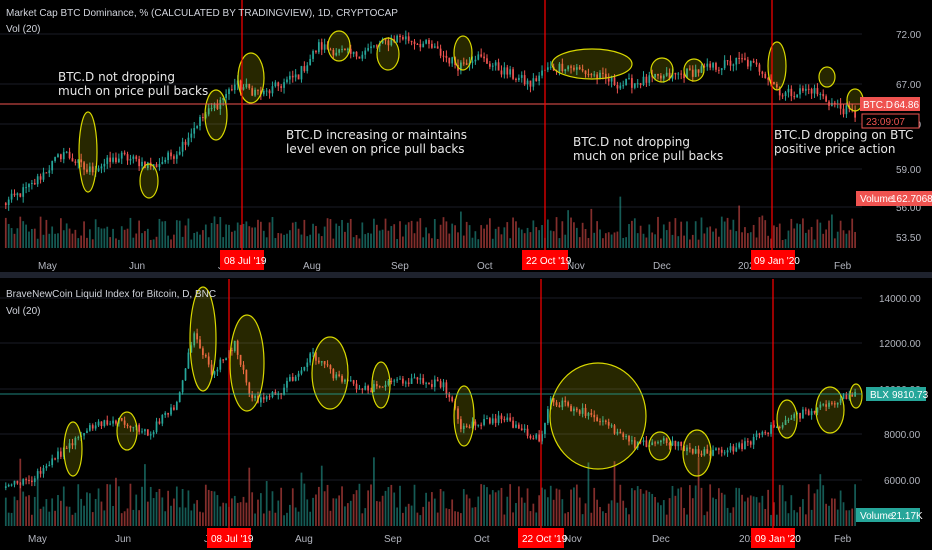 The width and height of the screenshot is (932, 550). What do you see at coordinates (911, 199) in the screenshot?
I see `top-volume-badge-value: 162.7068` at bounding box center [911, 199].